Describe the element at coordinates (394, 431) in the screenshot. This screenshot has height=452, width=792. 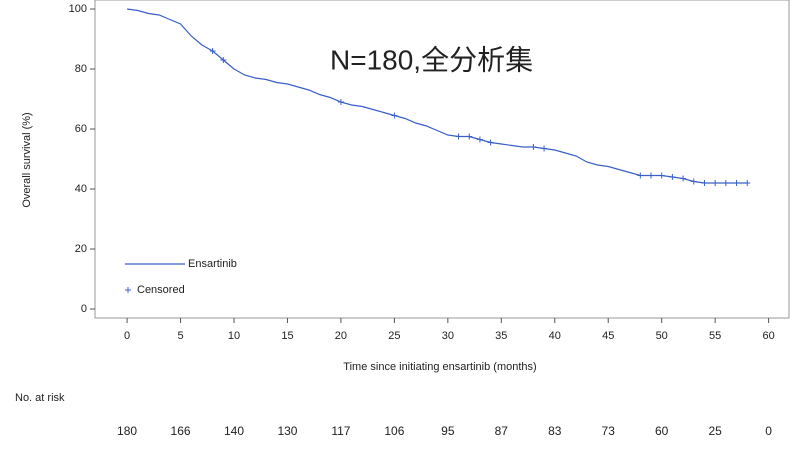
I see `risk-count: 106` at that location.